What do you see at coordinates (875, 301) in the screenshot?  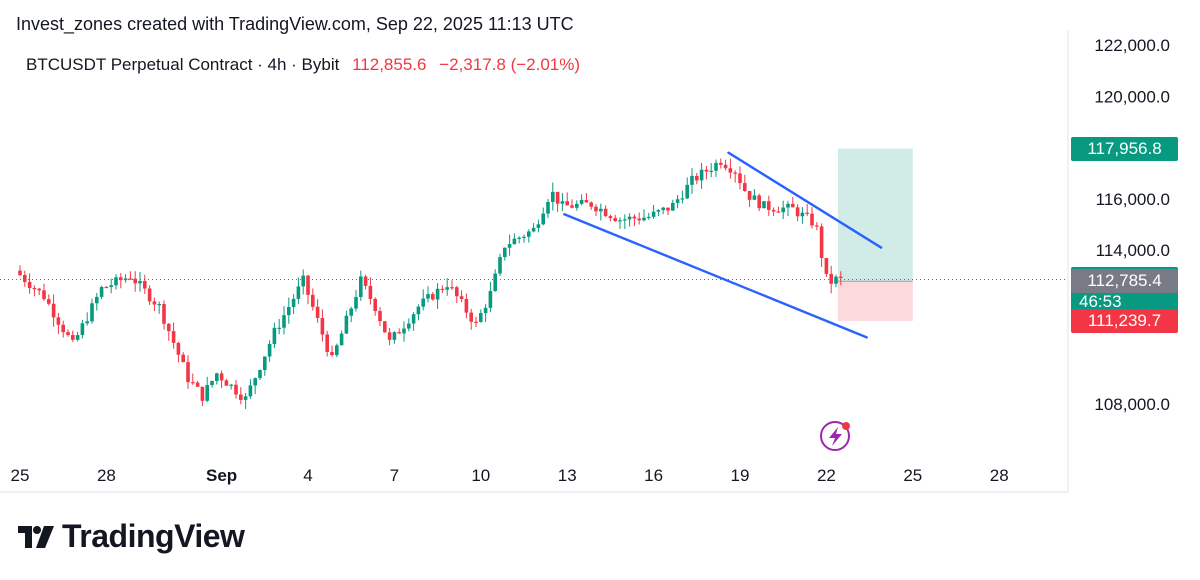 I see `stop-zone` at bounding box center [875, 301].